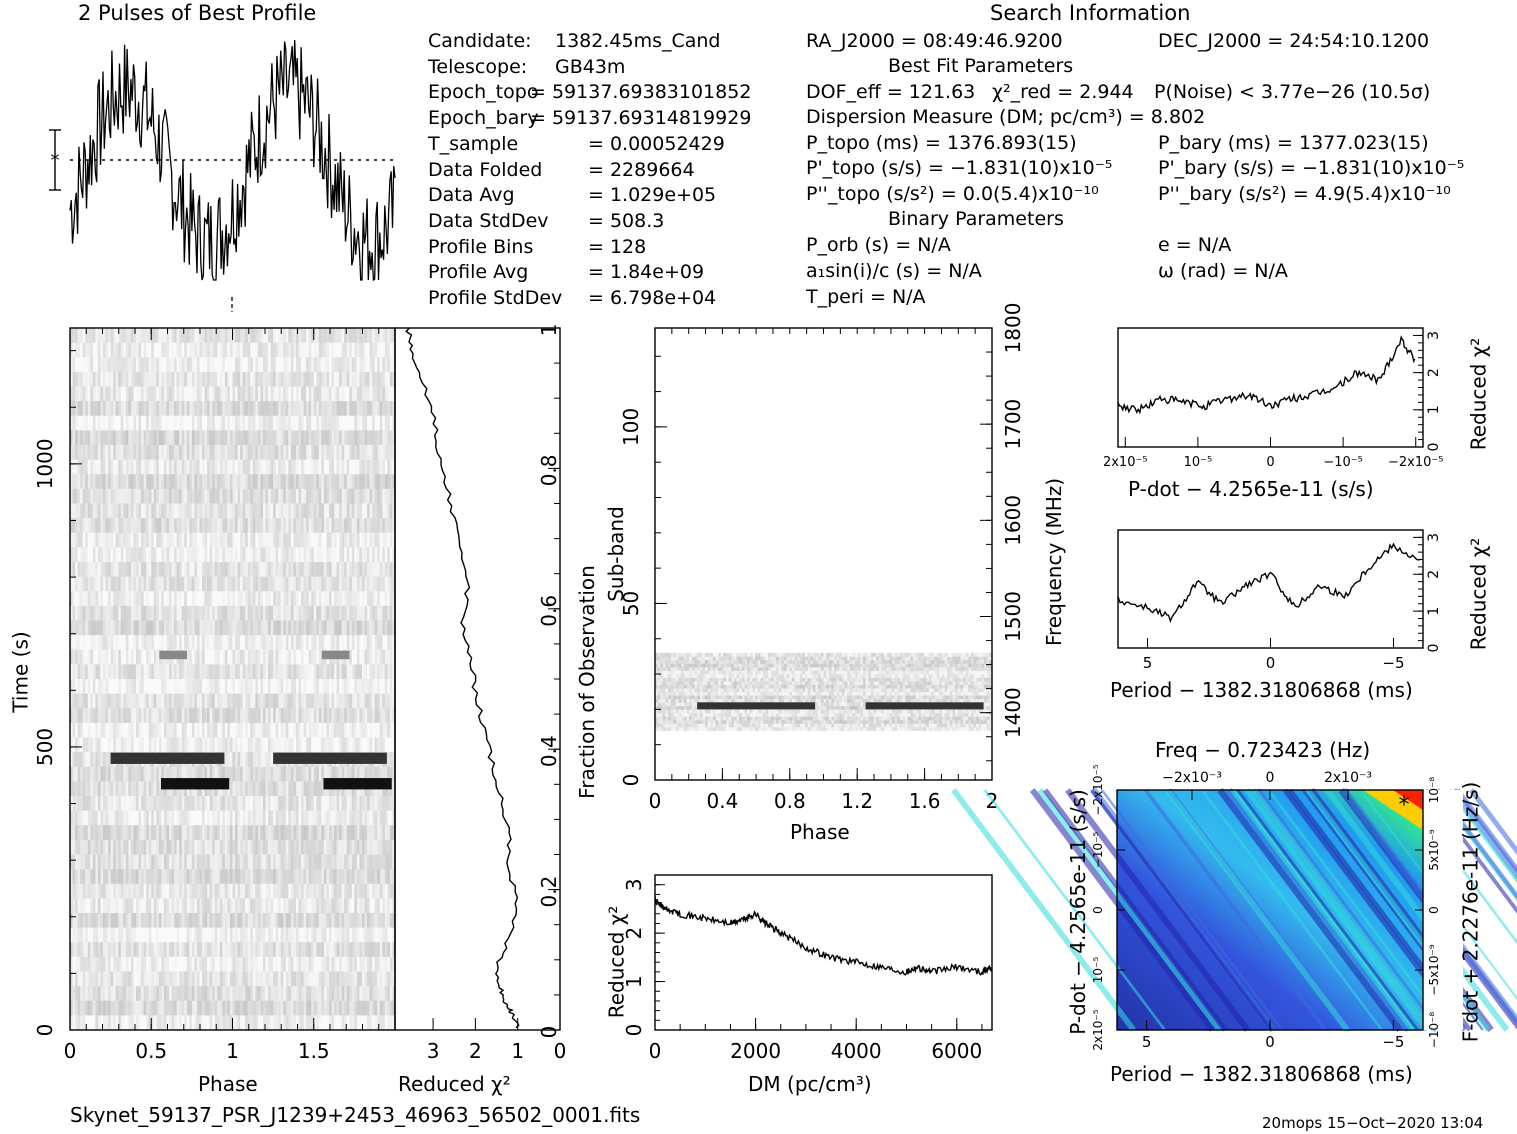 This screenshot has width=1517, height=1134. What do you see at coordinates (55, 160) in the screenshot?
I see `profile-star: *` at bounding box center [55, 160].